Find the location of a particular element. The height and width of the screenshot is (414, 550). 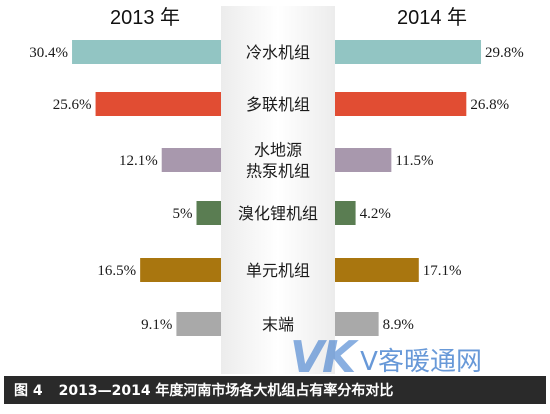

value-label-2014-2: 11.5% is located at coordinates (414, 161).